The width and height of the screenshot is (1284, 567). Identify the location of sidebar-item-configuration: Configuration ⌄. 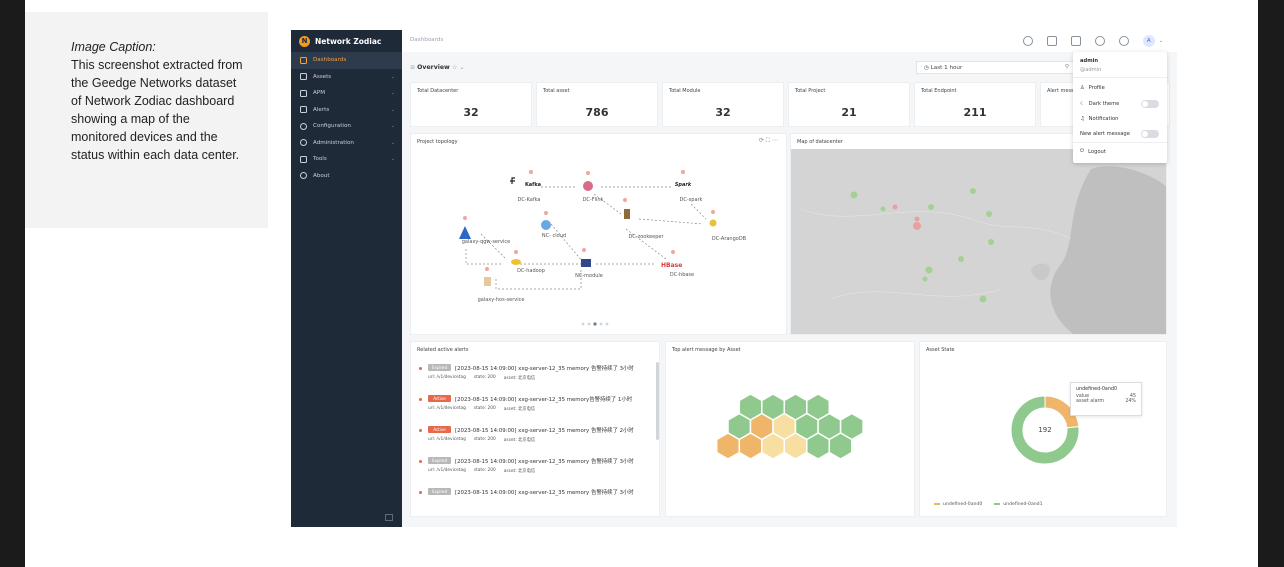
(346, 126).